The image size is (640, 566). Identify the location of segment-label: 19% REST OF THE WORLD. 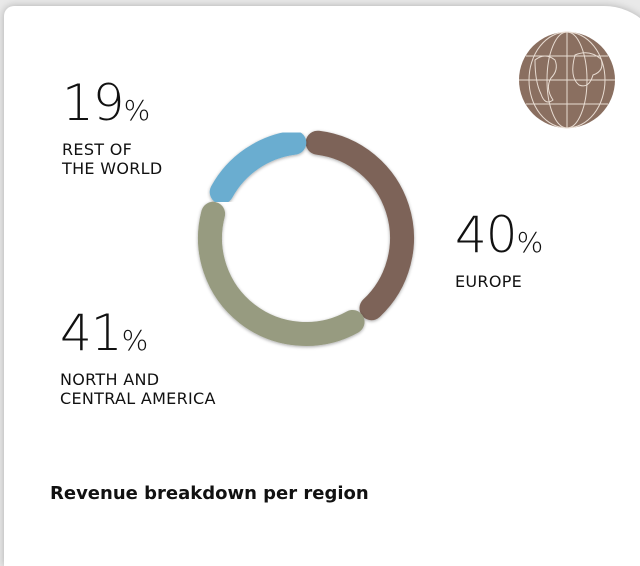
(112, 128).